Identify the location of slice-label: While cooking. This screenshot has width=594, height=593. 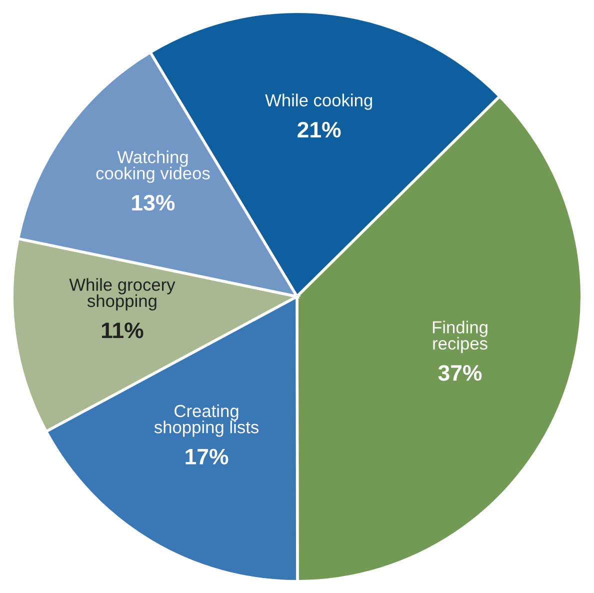
(318, 102).